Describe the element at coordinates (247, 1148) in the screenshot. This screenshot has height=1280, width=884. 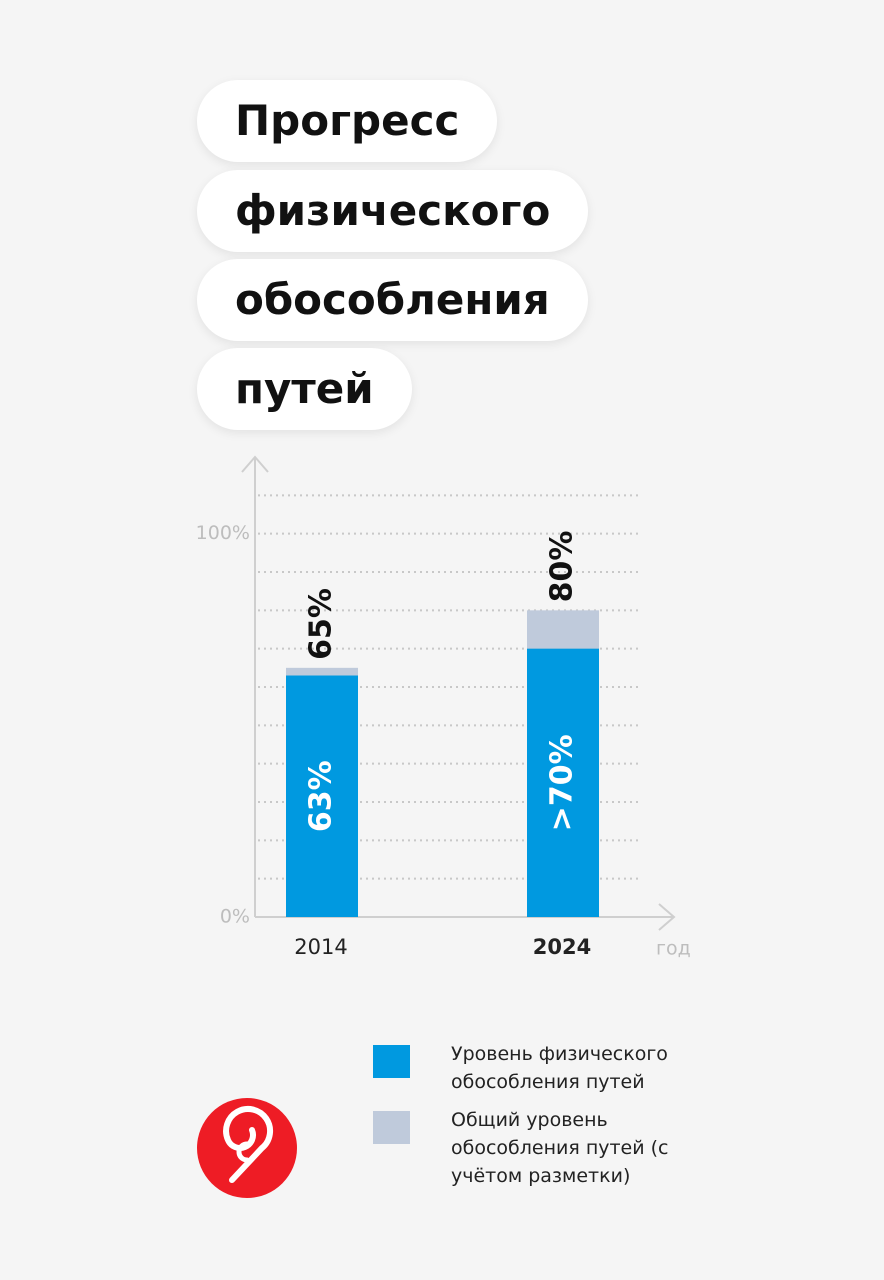
I see `logo` at that location.